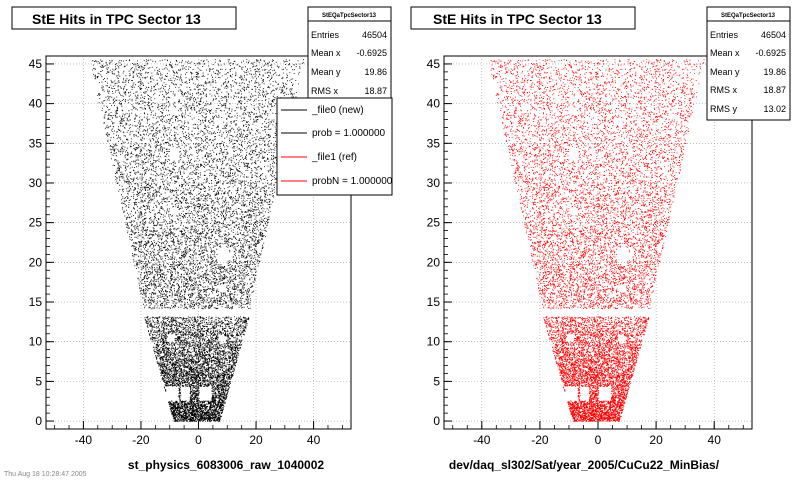  I want to click on right-y-tick-label-7: 35, so click(434, 143).